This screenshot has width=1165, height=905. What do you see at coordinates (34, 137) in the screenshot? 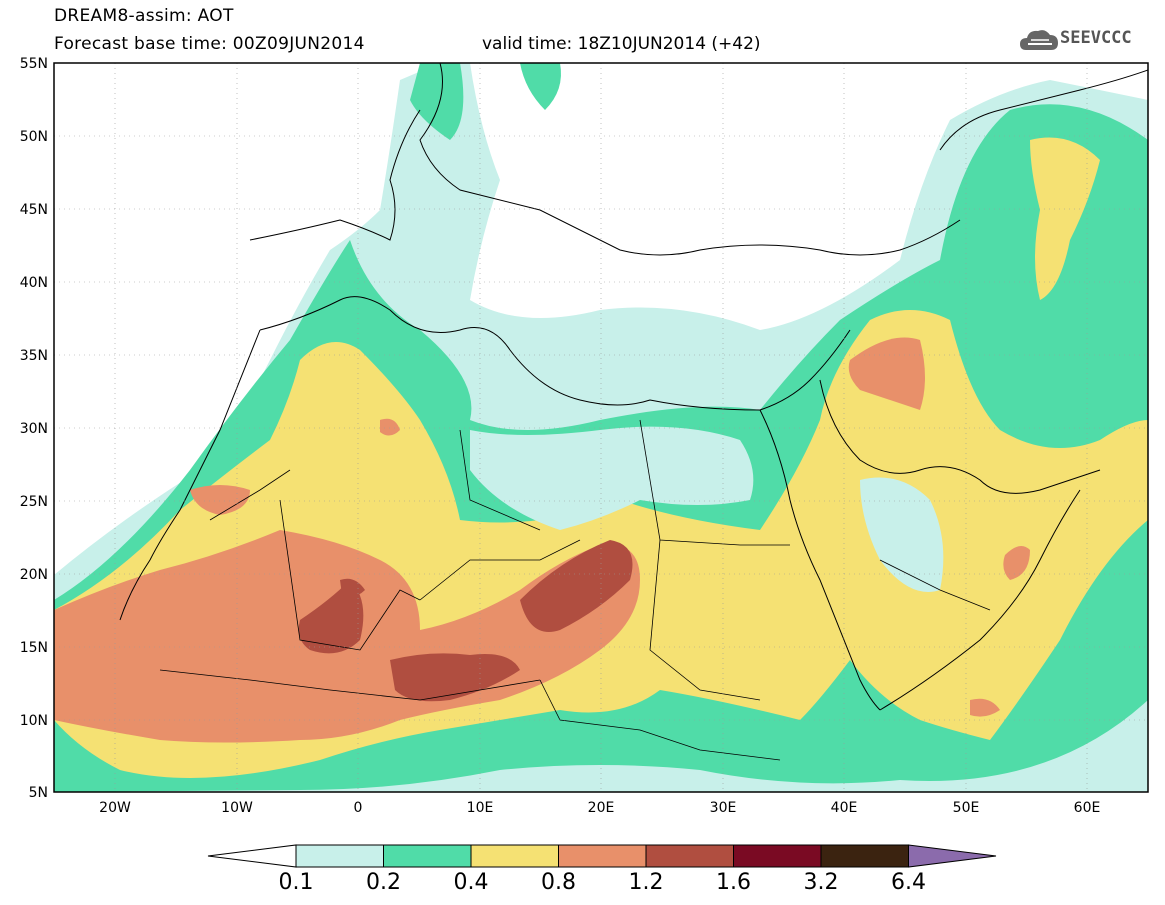
I see `lat-label: 50N` at bounding box center [34, 137].